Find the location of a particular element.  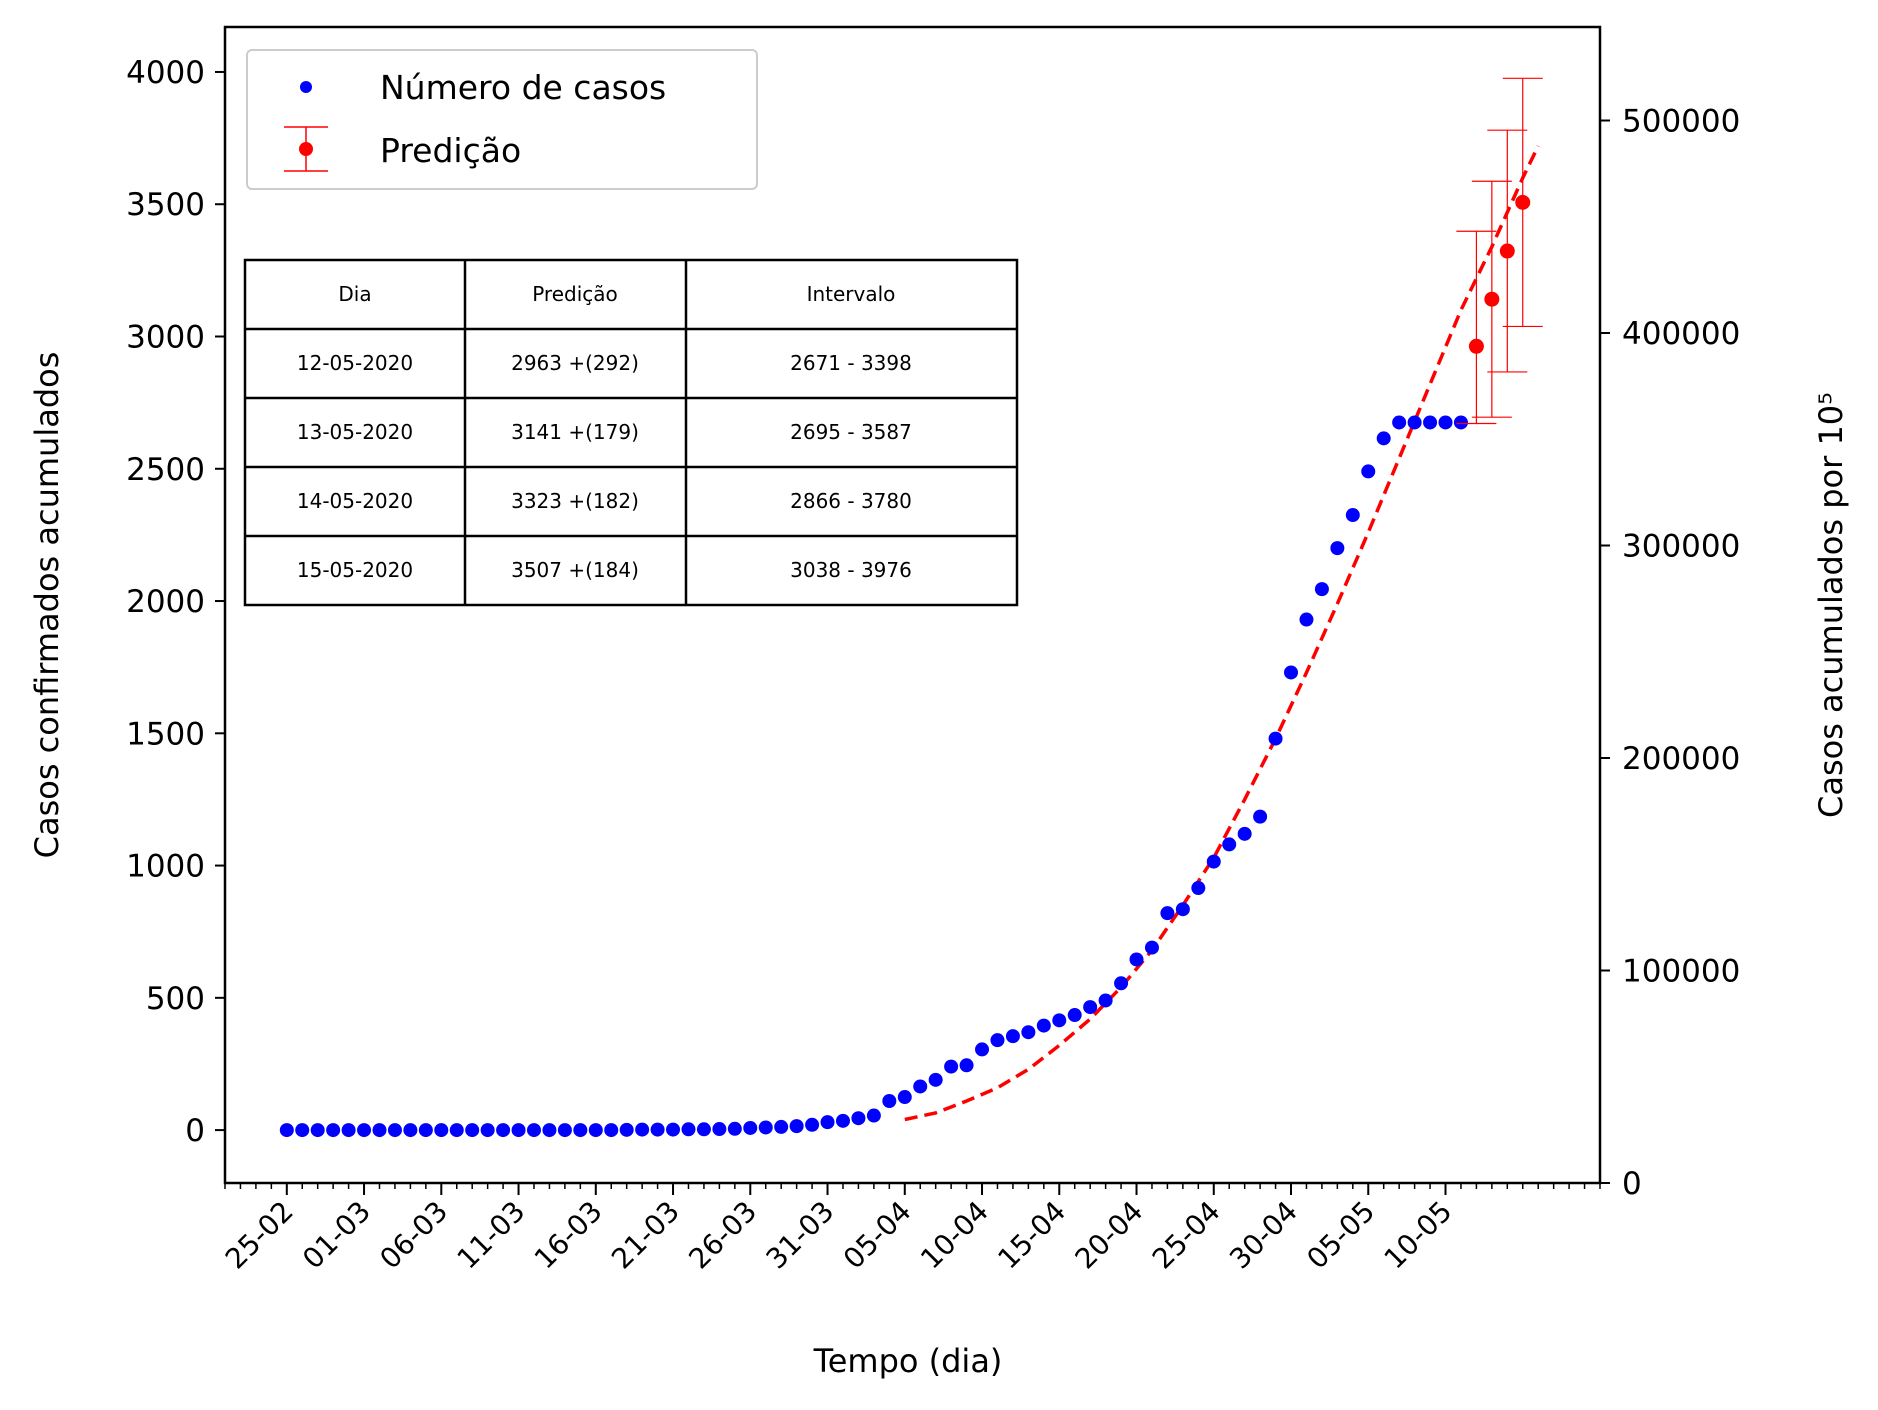

table-cell: 2866 - 3780 is located at coordinates (851, 501).